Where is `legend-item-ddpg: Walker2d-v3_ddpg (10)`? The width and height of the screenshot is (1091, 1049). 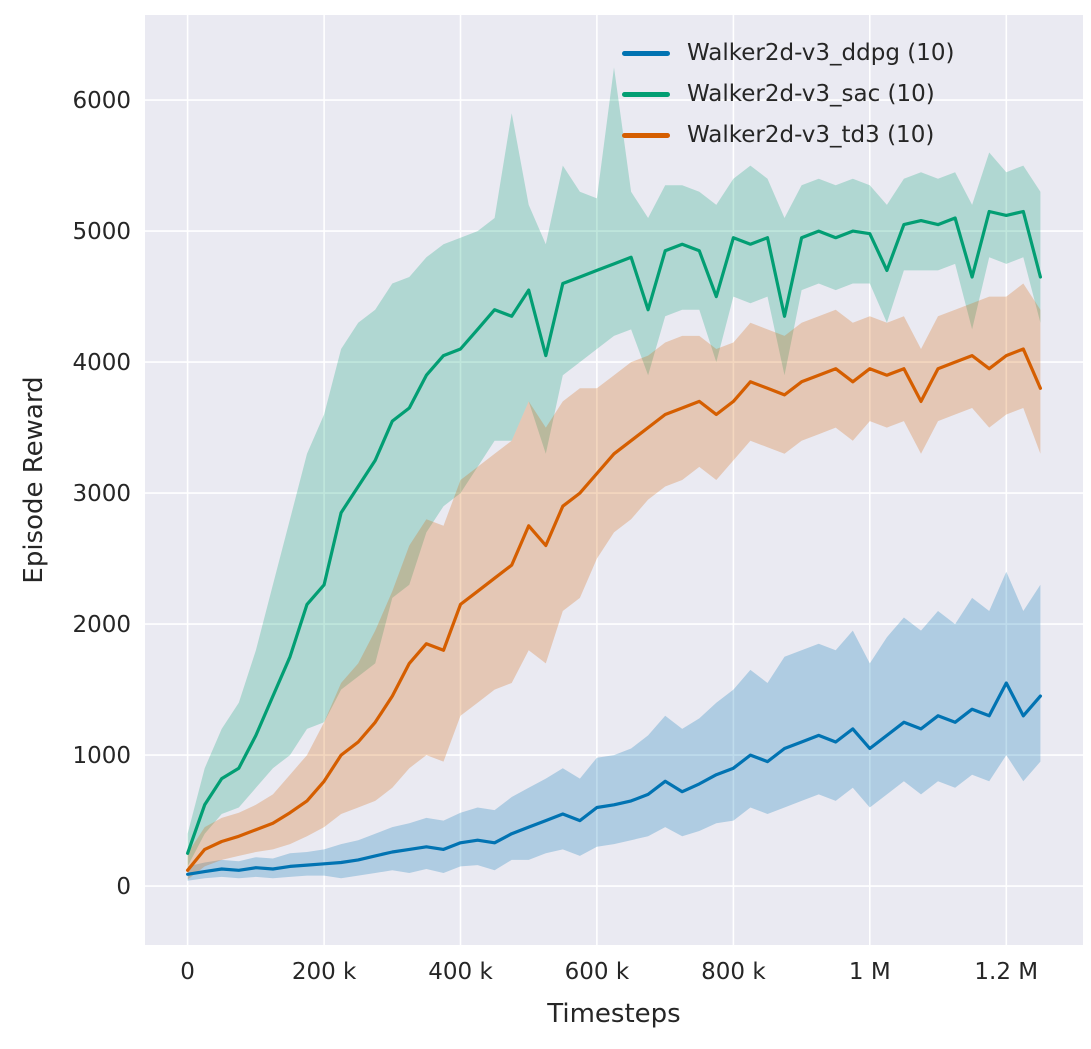
legend-item-ddpg: Walker2d-v3_ddpg (10) is located at coordinates (788, 53).